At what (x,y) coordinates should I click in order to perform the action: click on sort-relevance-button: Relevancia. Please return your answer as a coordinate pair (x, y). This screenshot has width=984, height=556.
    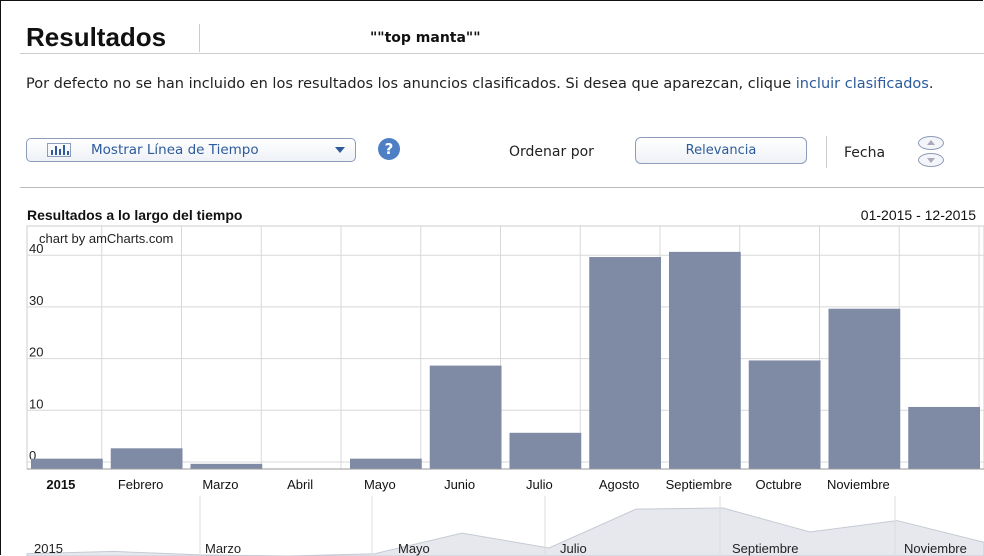
    Looking at the image, I should click on (721, 150).